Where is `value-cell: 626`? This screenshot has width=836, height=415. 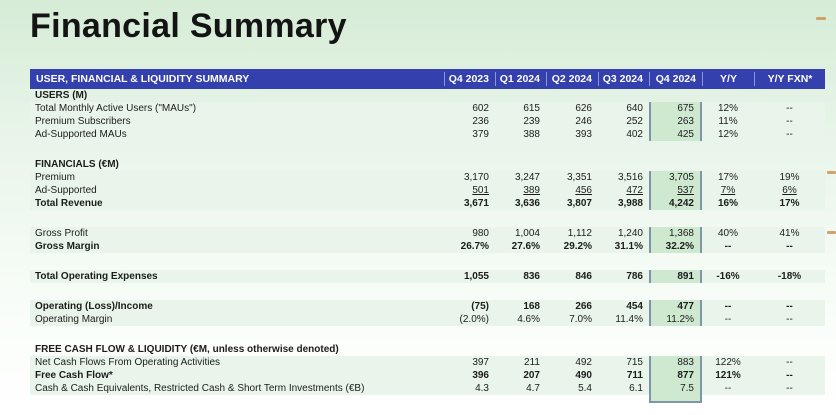 value-cell: 626 is located at coordinates (583, 108).